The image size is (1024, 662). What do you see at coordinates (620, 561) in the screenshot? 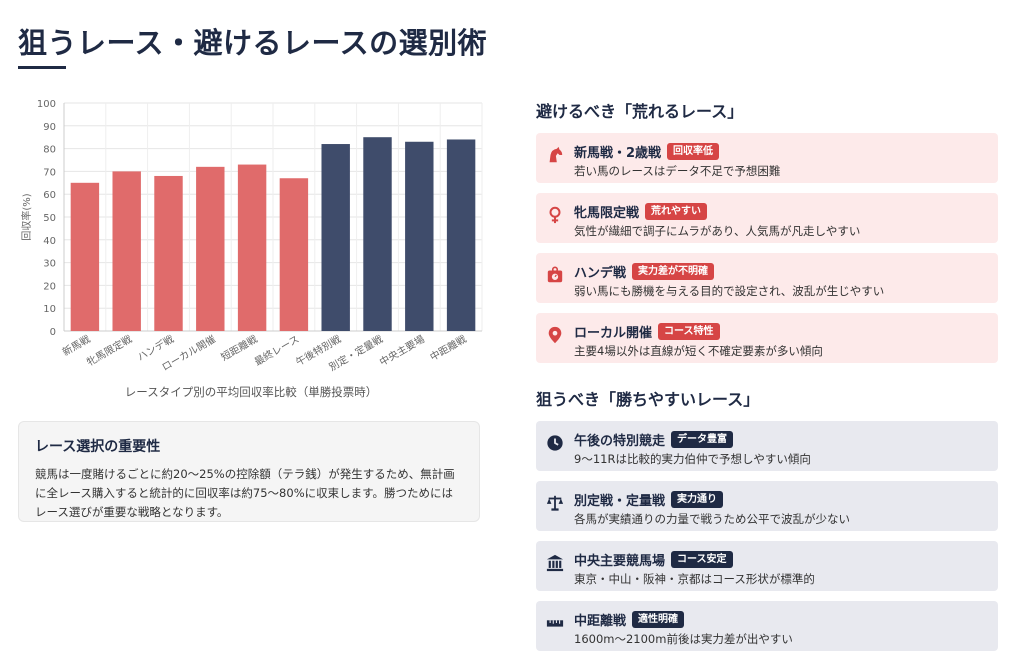
I see `card-title: 中央主要競馬場` at bounding box center [620, 561].